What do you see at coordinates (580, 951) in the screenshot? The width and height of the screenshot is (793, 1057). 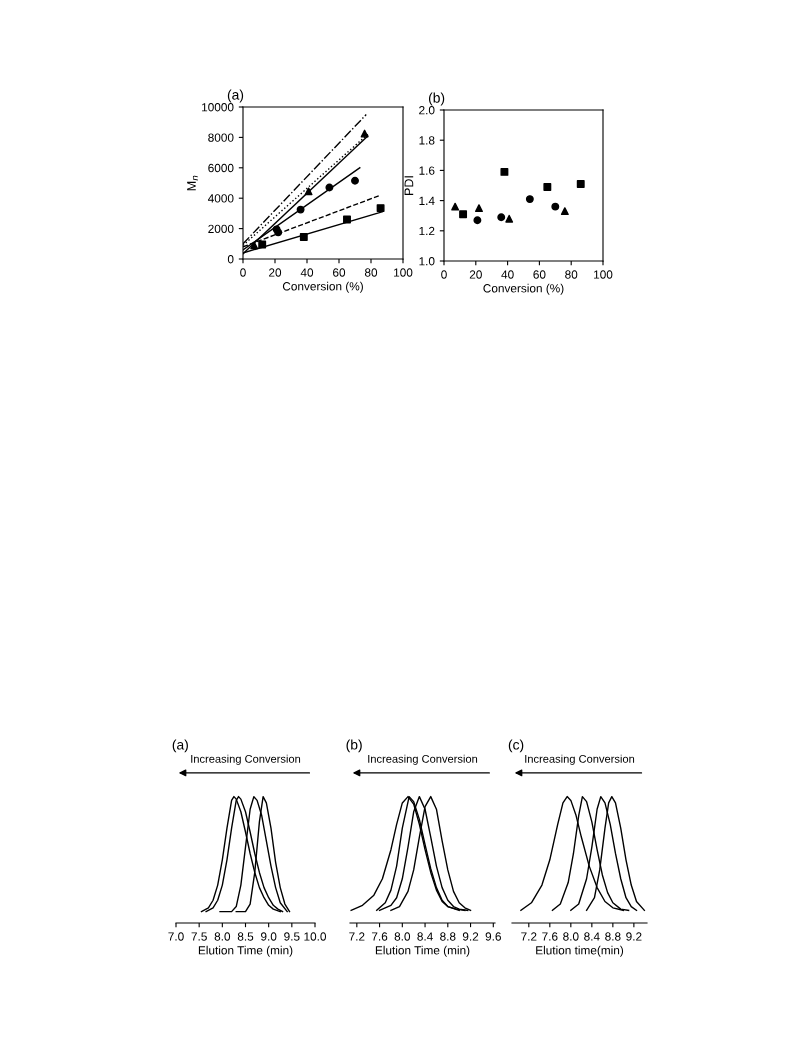 I see `x-axis-title: Elution time(min)` at bounding box center [580, 951].